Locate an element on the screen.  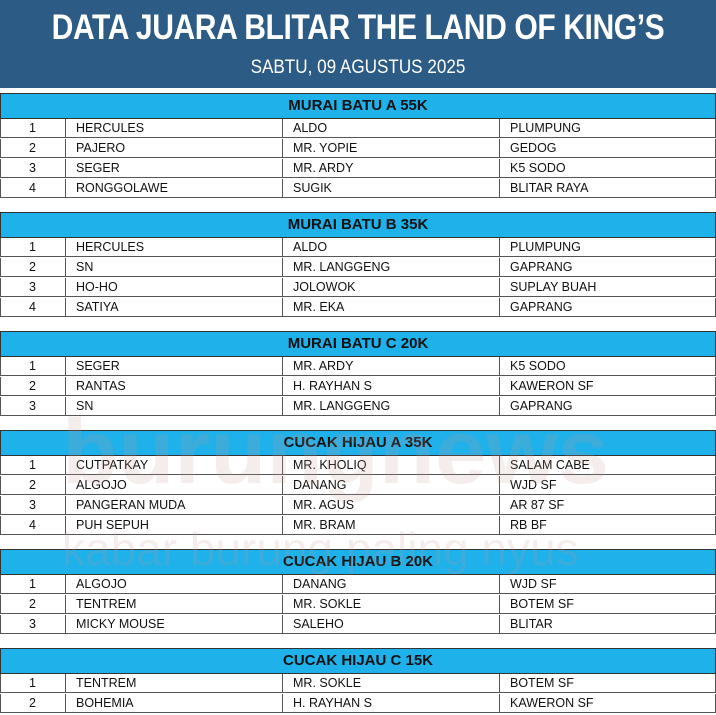
bird: PAJERO is located at coordinates (173, 148).